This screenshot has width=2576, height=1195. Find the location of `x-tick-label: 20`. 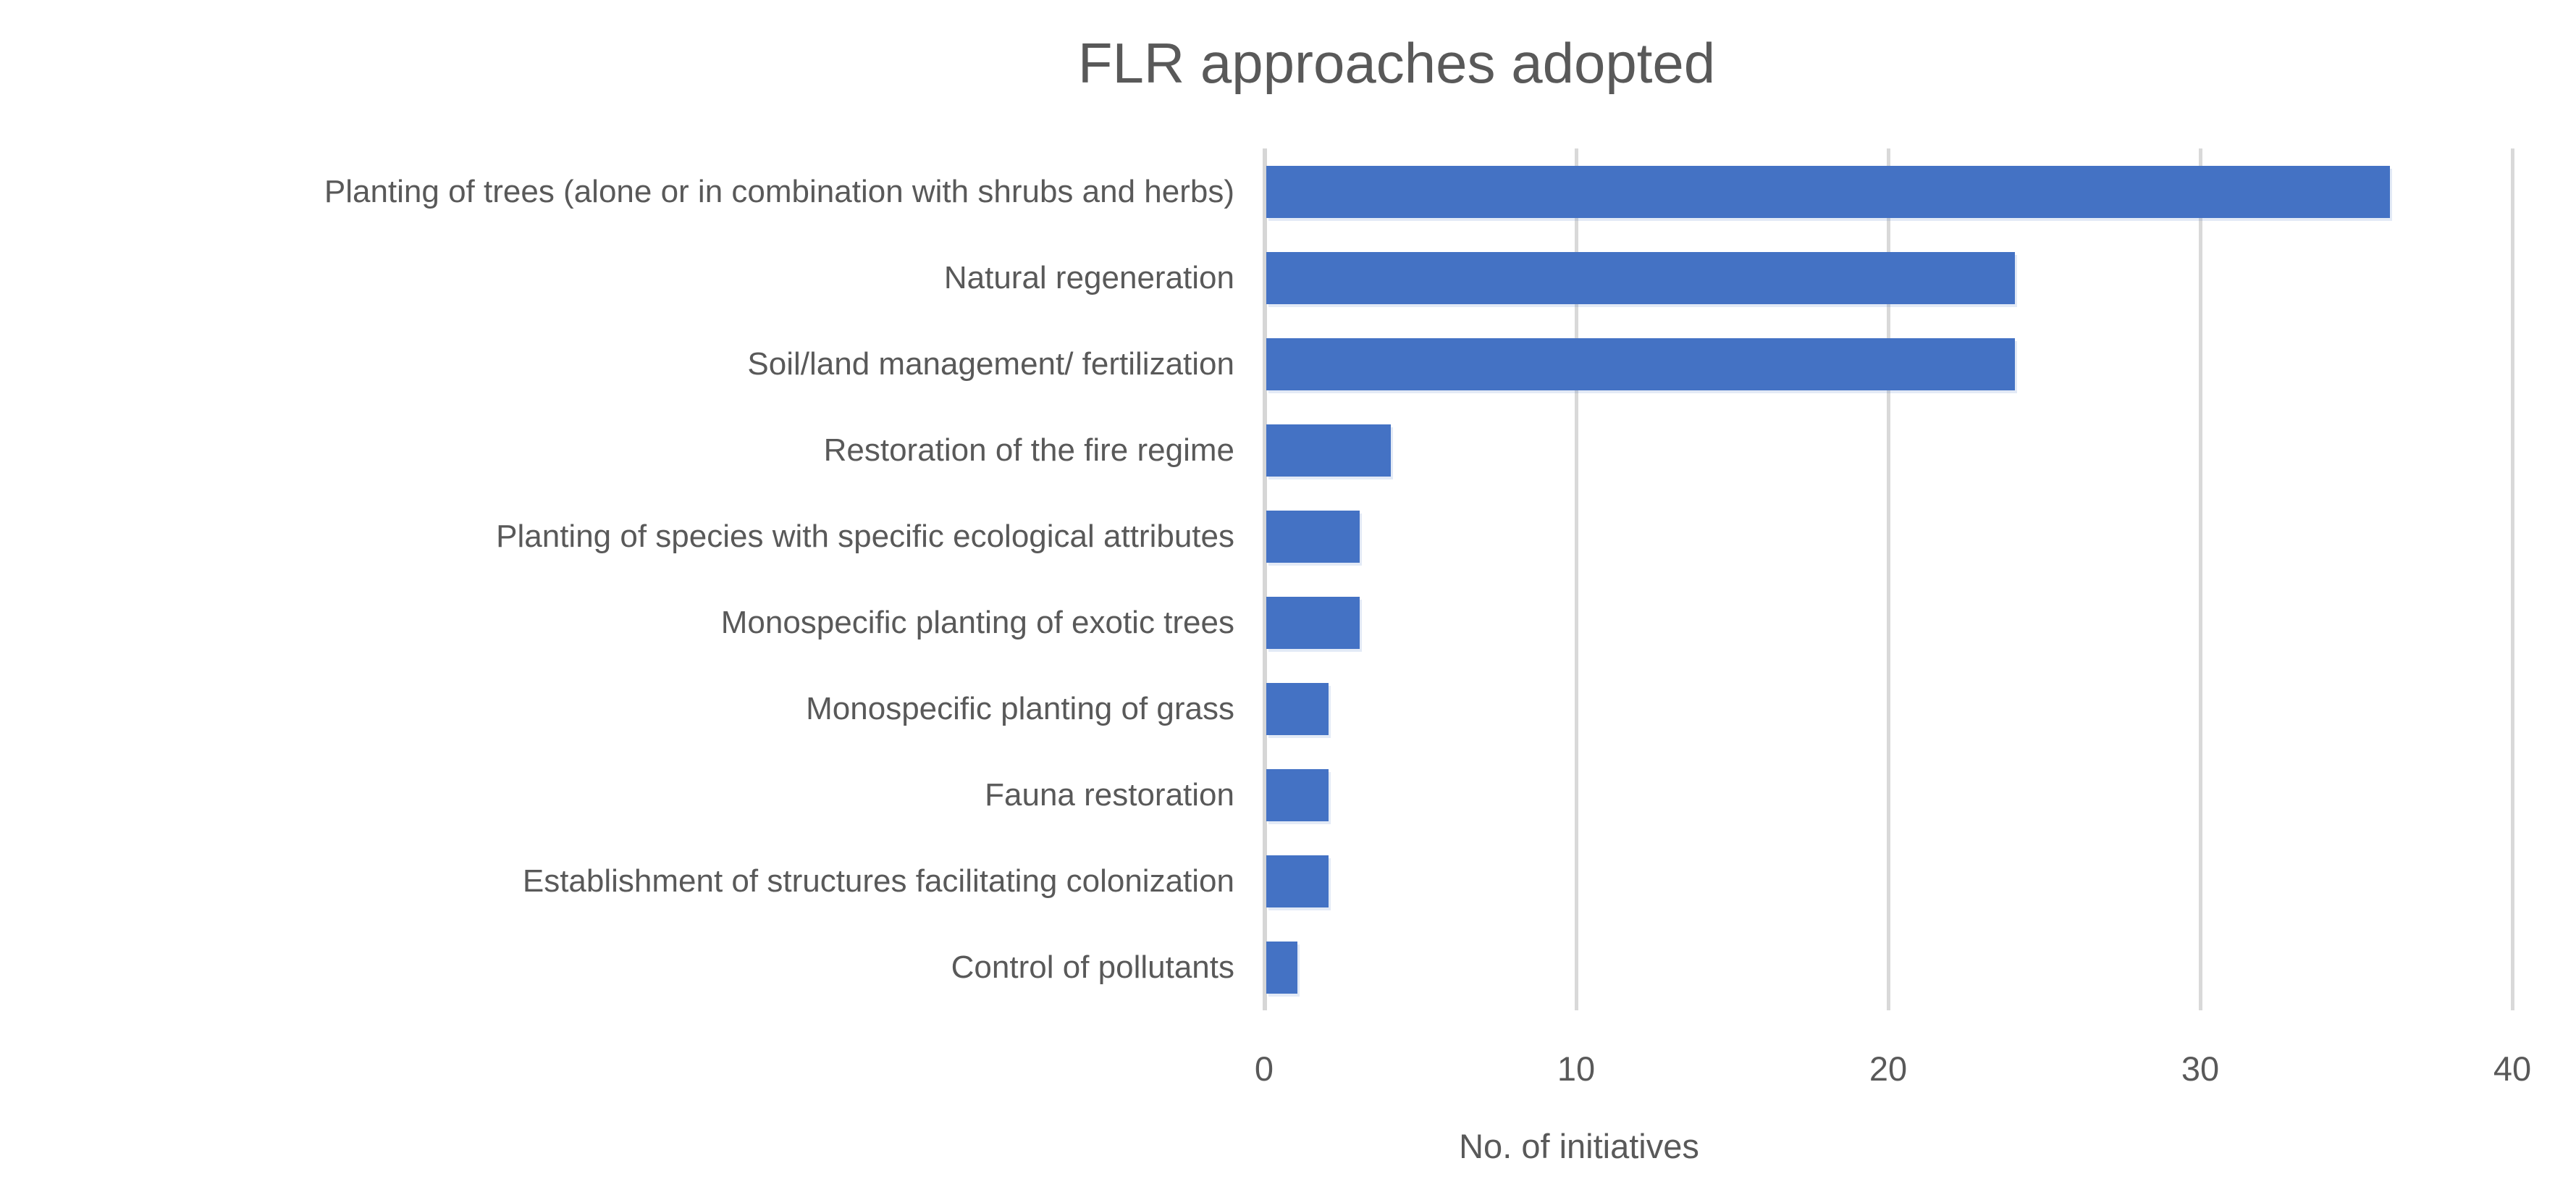

x-tick-label: 20 is located at coordinates (1888, 1068).